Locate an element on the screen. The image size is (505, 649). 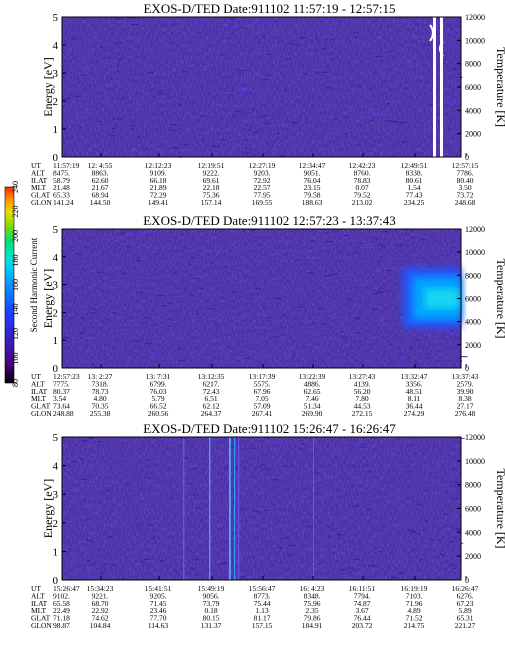
table-cell: 71.96 is located at coordinates (414, 603).